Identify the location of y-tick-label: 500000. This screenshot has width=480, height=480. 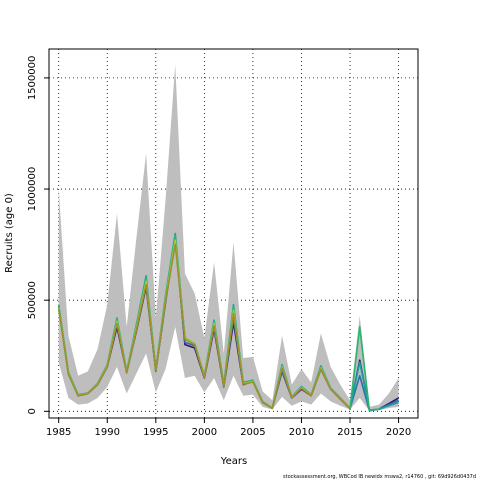
(32, 300).